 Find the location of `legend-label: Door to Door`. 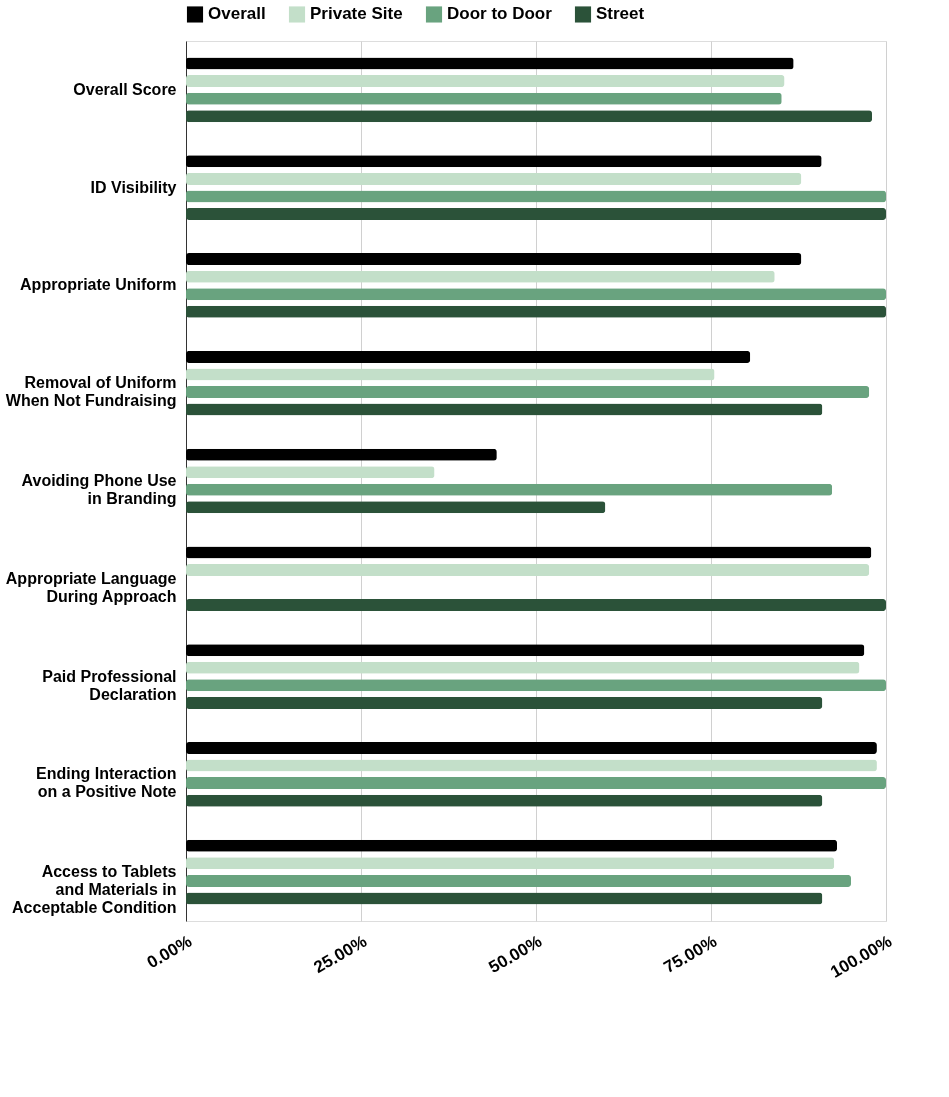

legend-label: Door to Door is located at coordinates (500, 14).